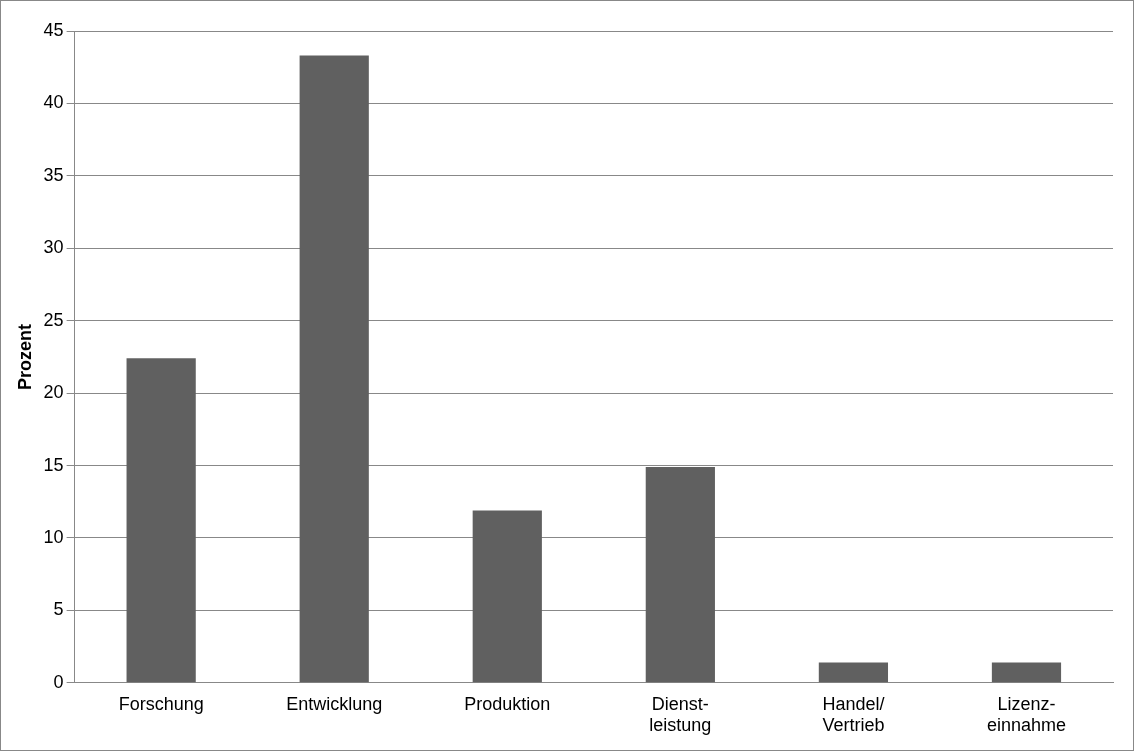  What do you see at coordinates (58, 609) in the screenshot?
I see `y-tick-label: 5` at bounding box center [58, 609].